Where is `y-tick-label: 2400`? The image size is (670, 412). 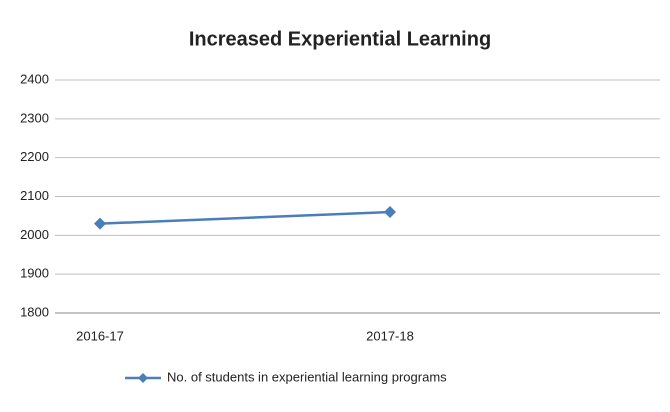
y-tick-label: 2400 is located at coordinates (34, 78).